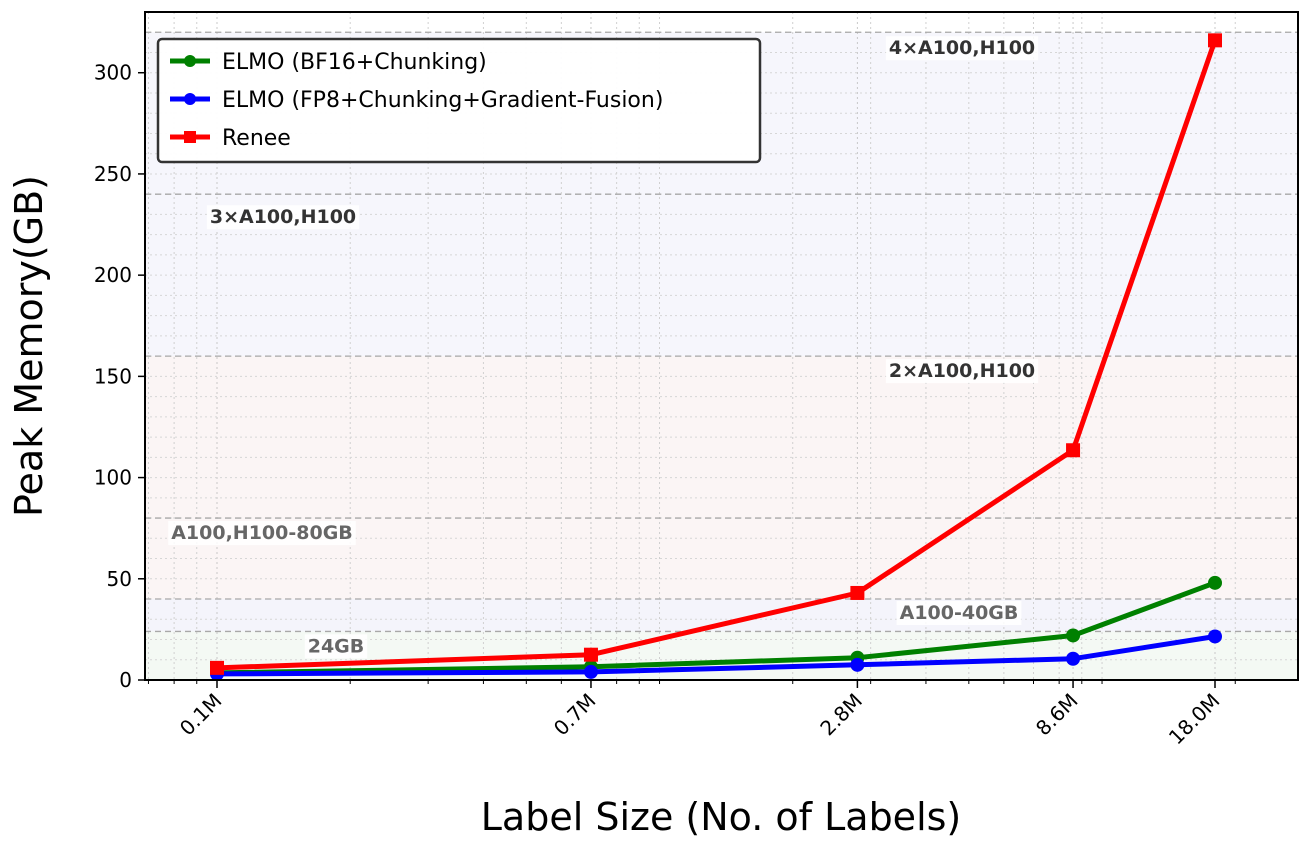 This screenshot has height=841, width=1303. Describe the element at coordinates (841, 715) in the screenshot. I see `x-tick-label-2: 2.8M` at that location.